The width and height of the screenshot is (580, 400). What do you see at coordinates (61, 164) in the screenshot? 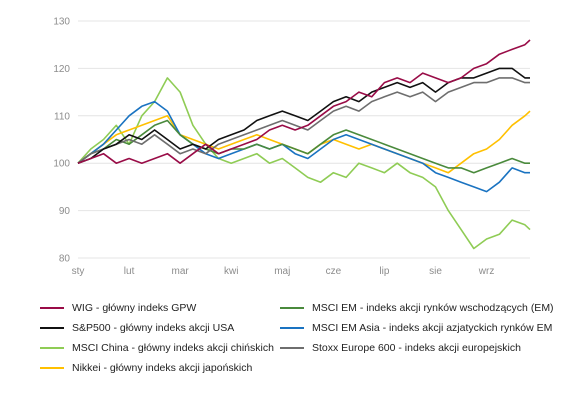
I see `y-tick-label: 100` at bounding box center [61, 164].